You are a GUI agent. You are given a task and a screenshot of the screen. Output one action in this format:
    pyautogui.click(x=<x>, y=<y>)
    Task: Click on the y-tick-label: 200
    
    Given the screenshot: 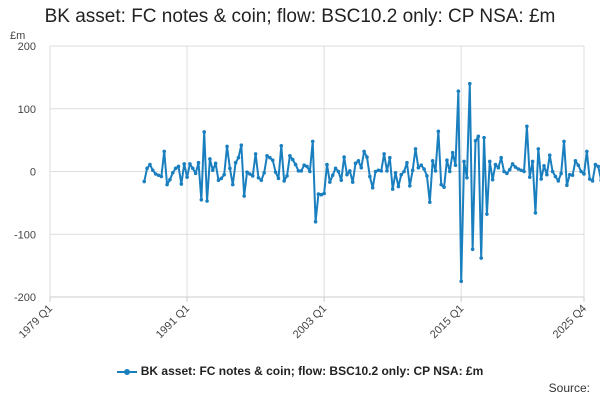 What is the action you would take?
    pyautogui.click(x=27, y=47)
    